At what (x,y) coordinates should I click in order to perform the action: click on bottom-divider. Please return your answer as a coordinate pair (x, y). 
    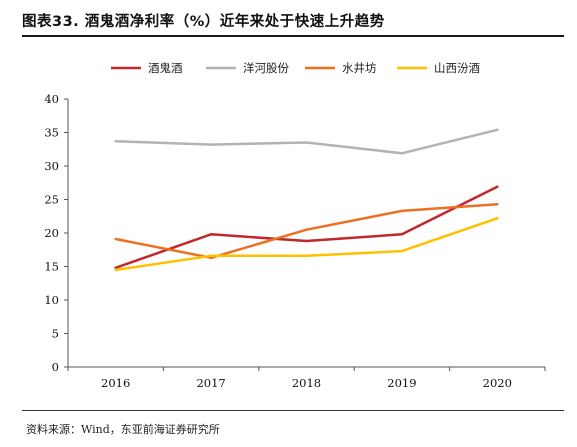
    Looking at the image, I should click on (293, 410).